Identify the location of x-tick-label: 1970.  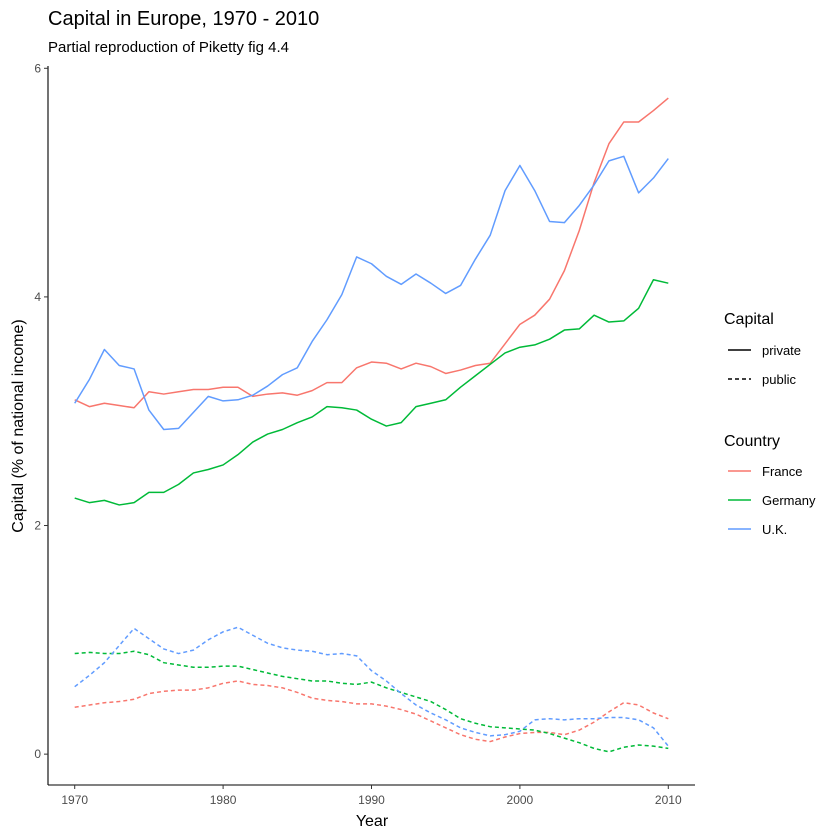
(74, 800).